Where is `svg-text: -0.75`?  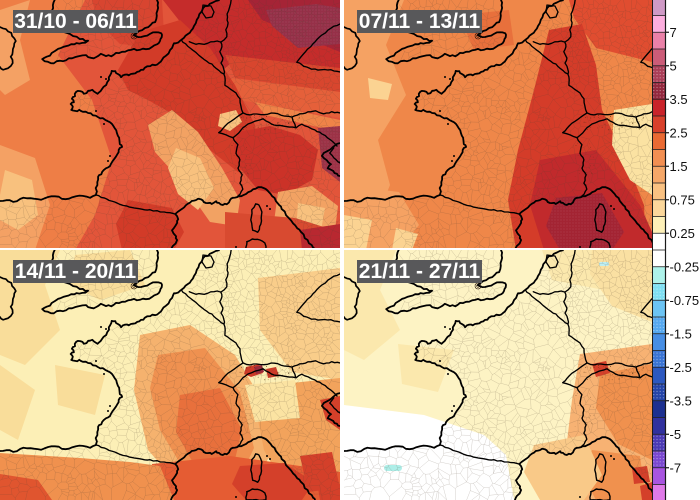 svg-text: -0.75 is located at coordinates (685, 300).